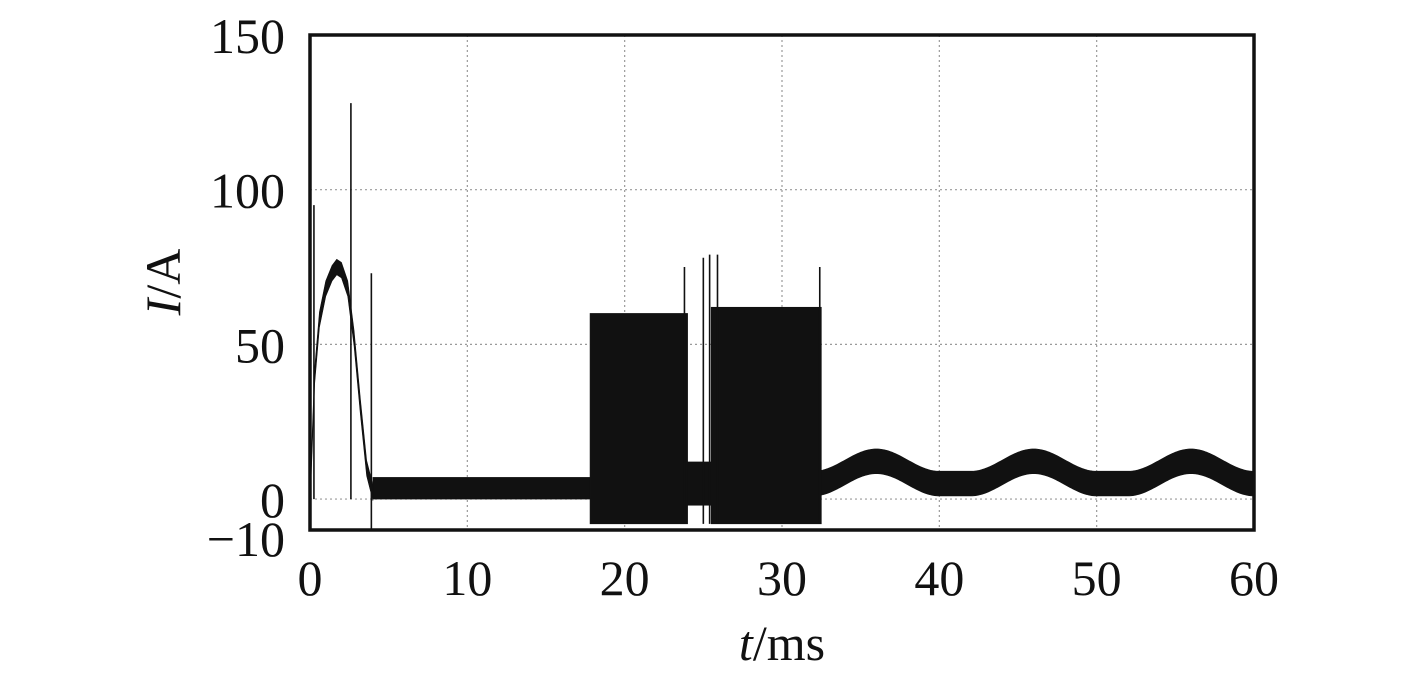 The width and height of the screenshot is (1417, 678). I want to click on y-axis-ticks: 150 100 50 0−10, so click(246, 287).